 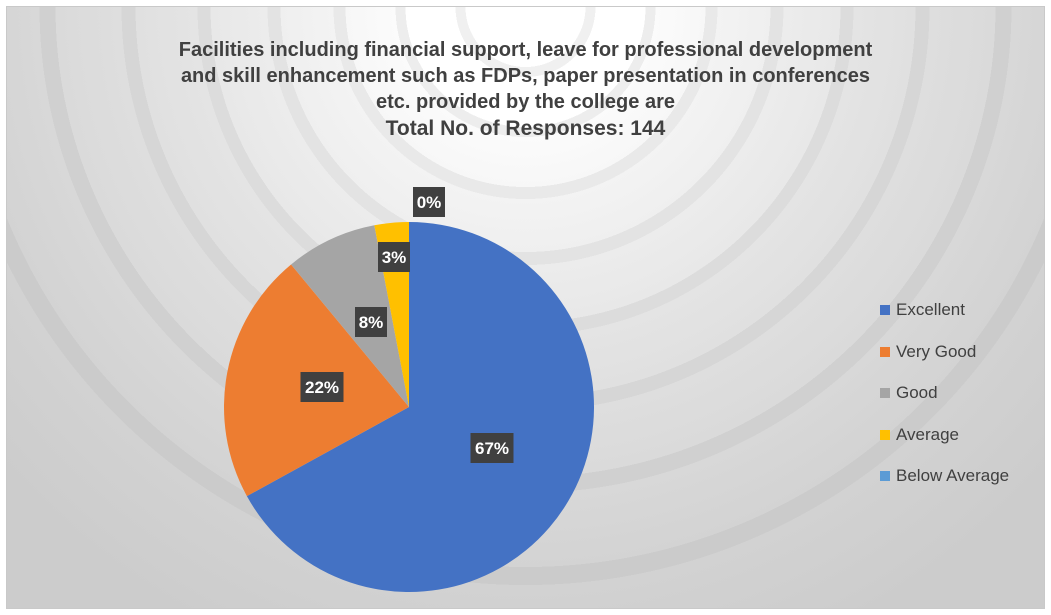 What do you see at coordinates (936, 351) in the screenshot?
I see `legend-label: Very Good` at bounding box center [936, 351].